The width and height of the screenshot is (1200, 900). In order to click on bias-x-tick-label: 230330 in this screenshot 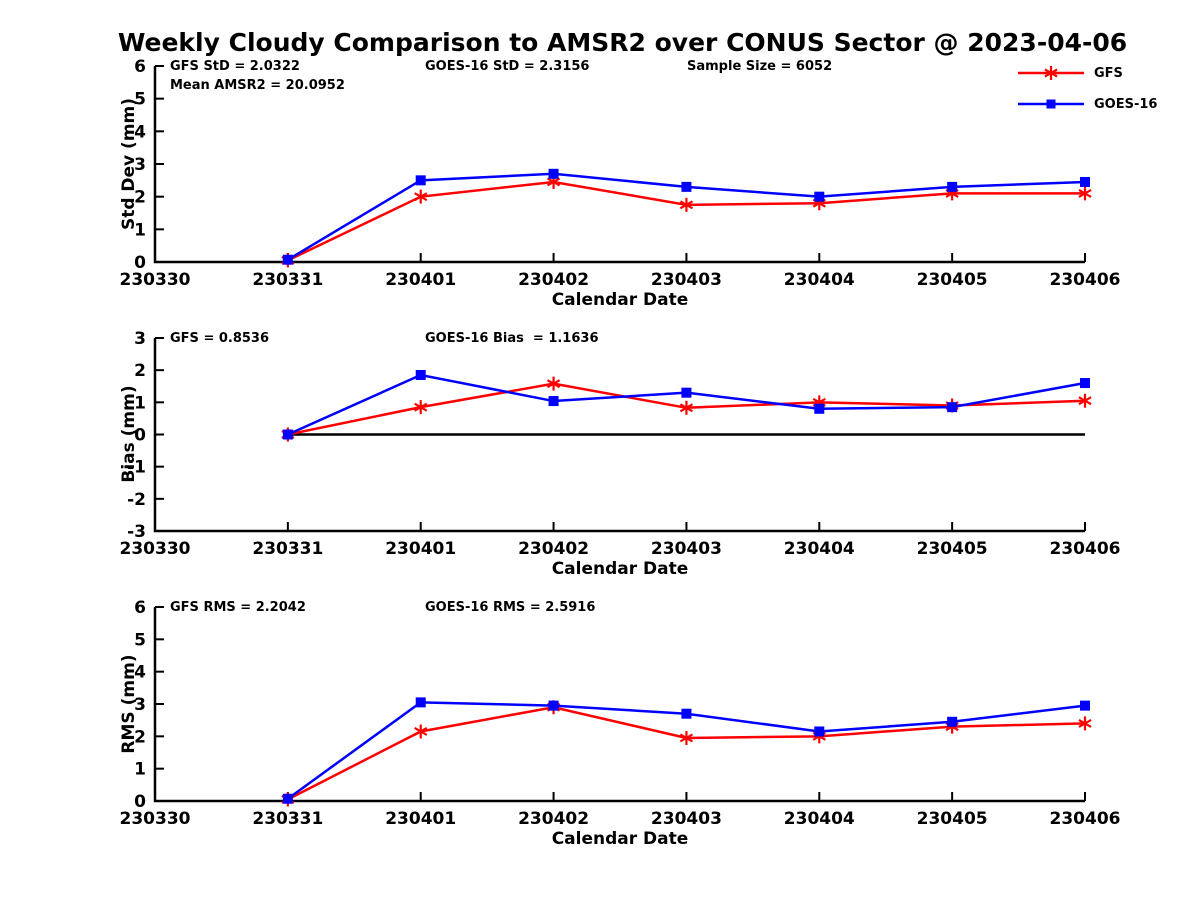, I will do `click(155, 549)`.